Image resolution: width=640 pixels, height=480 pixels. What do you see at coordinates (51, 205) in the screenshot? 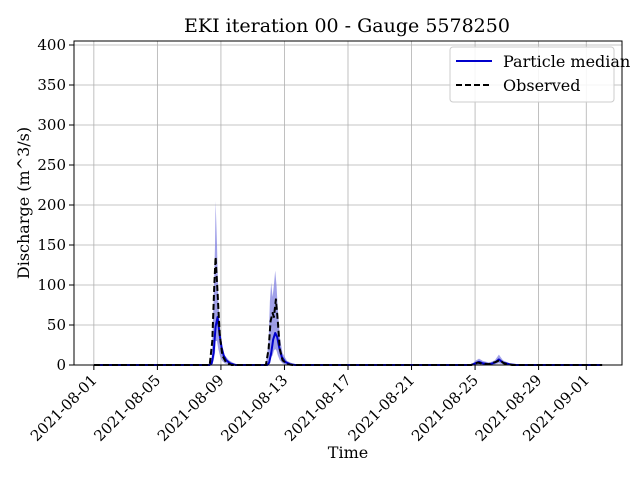
I see `y-tick-label: 200` at bounding box center [51, 205].